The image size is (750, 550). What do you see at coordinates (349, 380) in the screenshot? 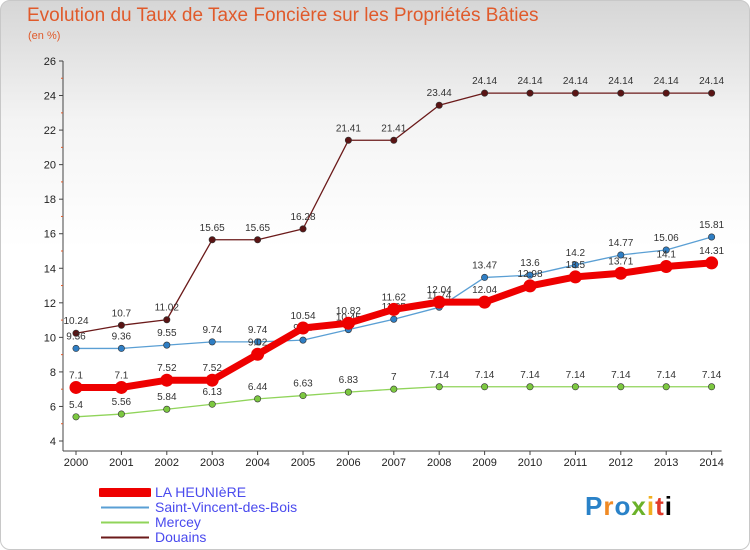
I see `data-label-mercey: 6.83` at bounding box center [349, 380].